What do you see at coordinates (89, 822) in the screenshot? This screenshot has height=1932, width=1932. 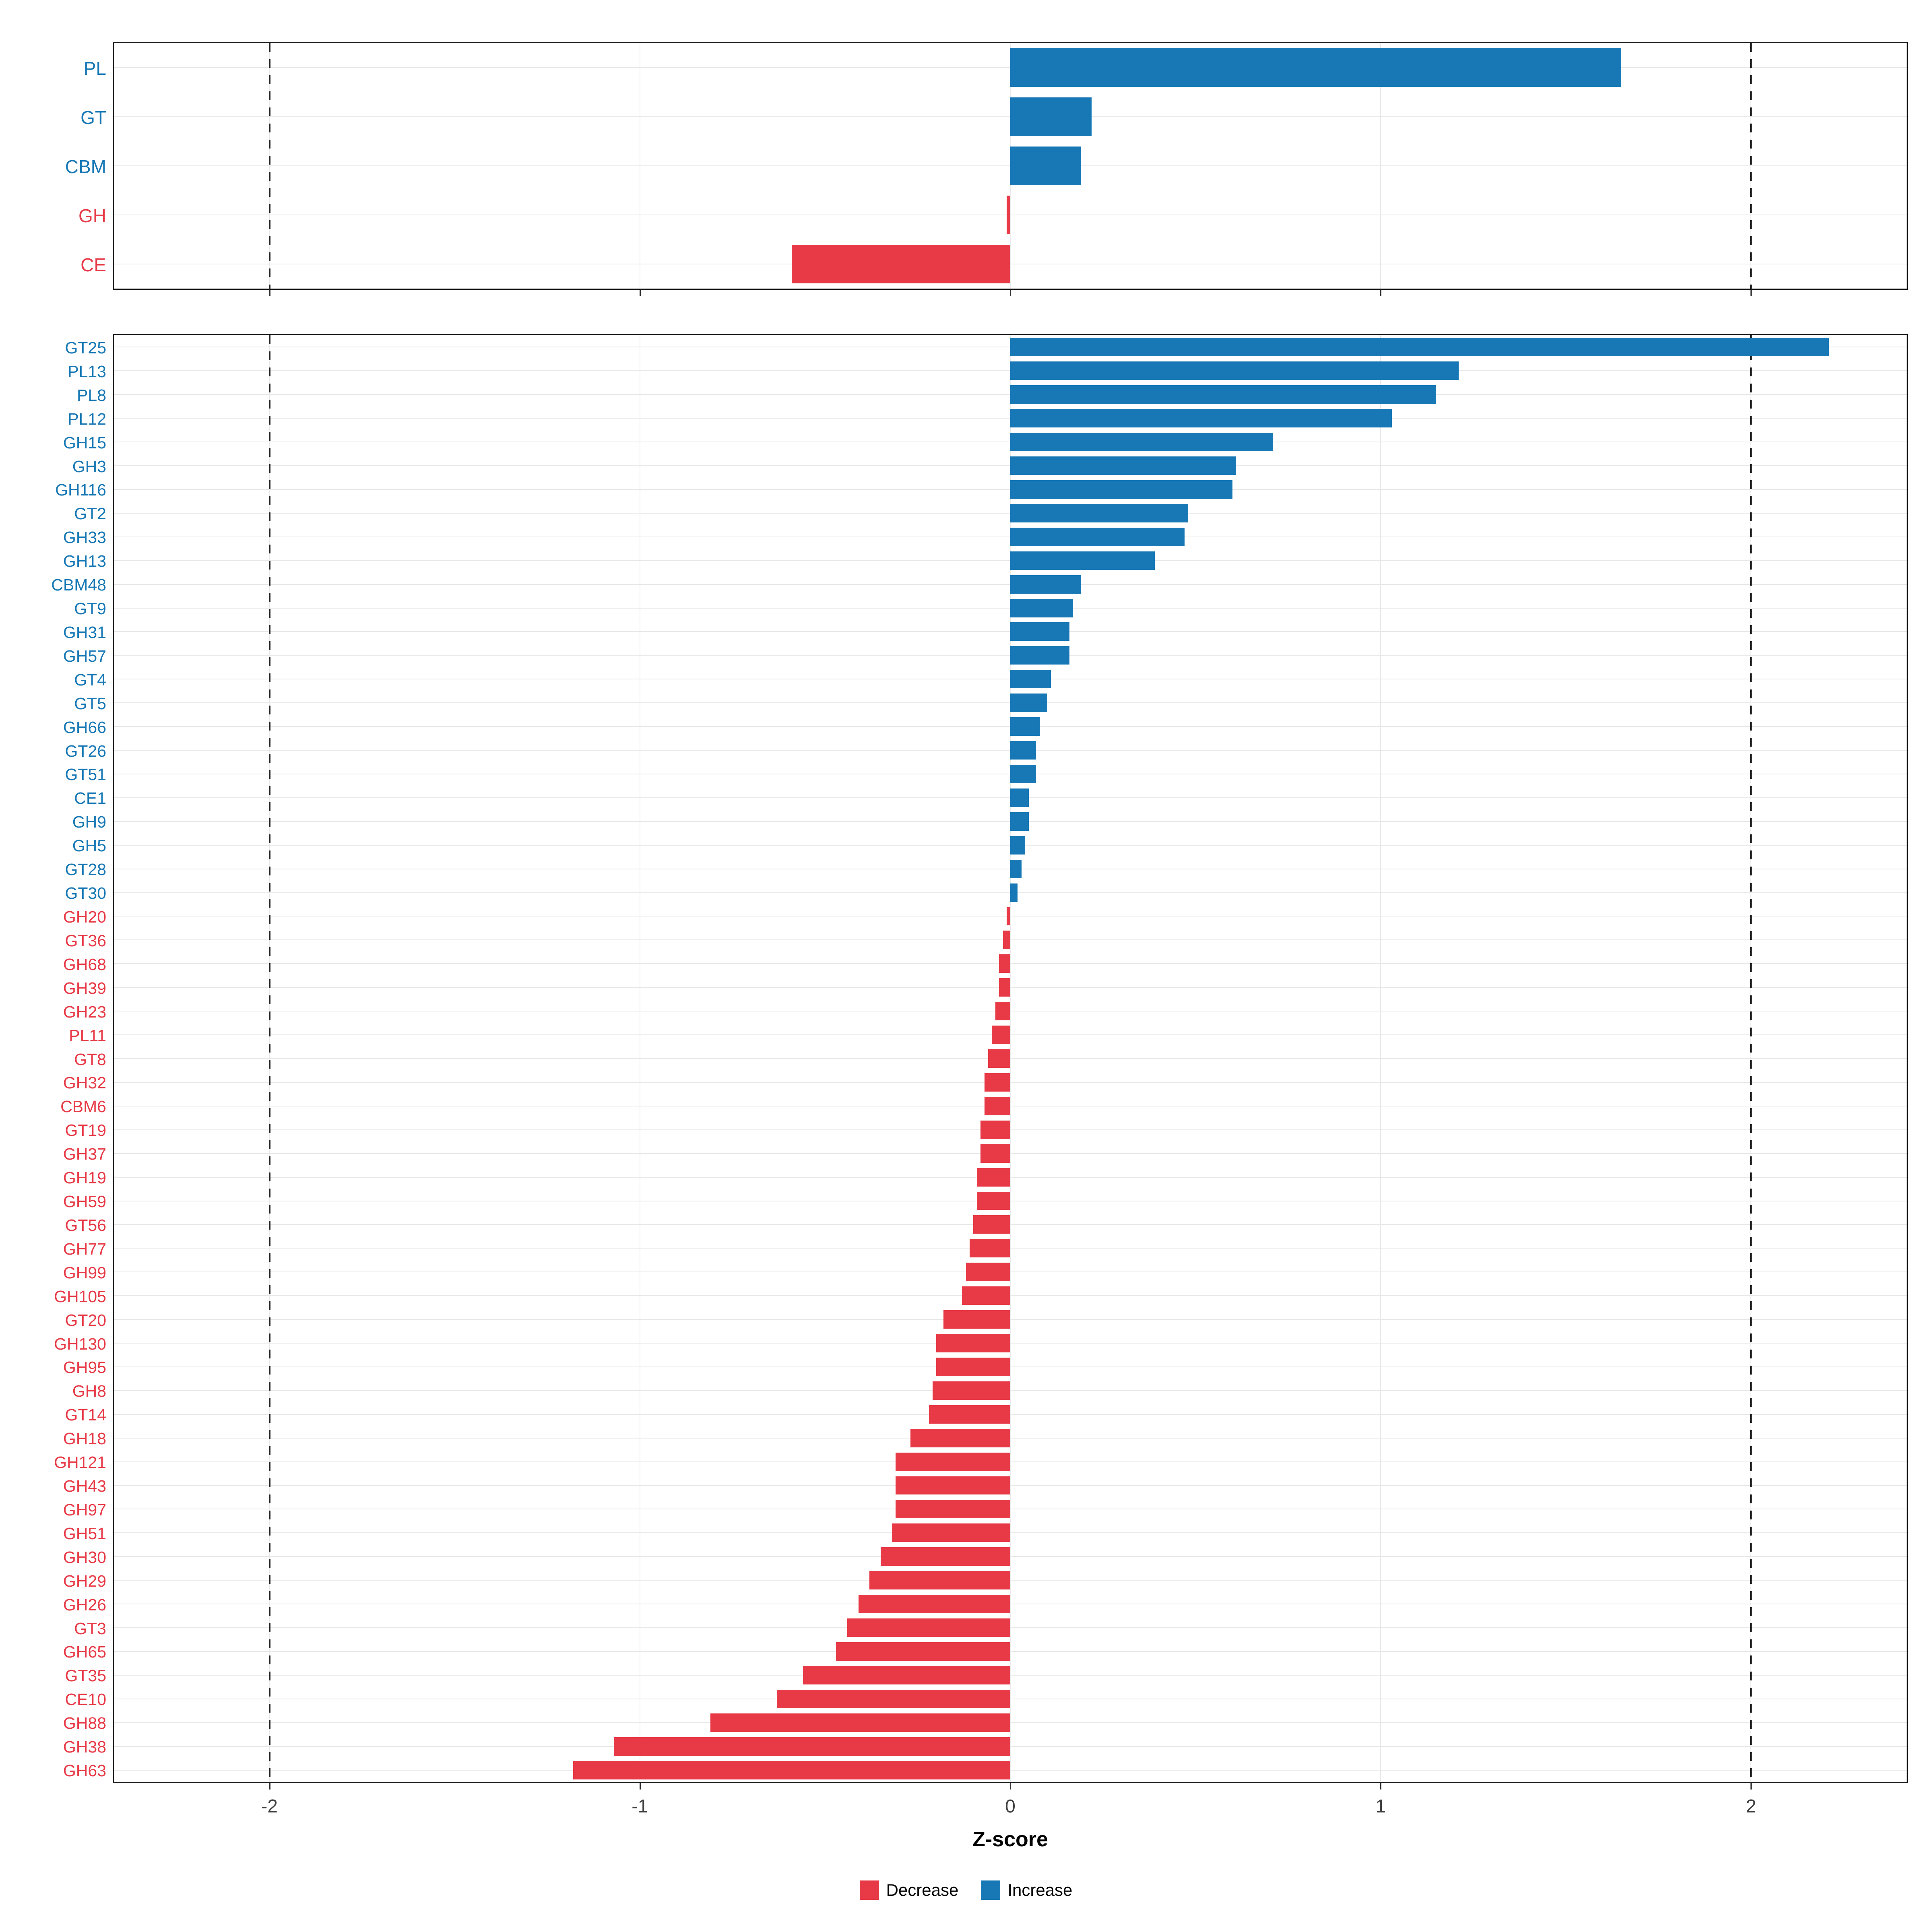 I see `category-label-GH9: GH9` at bounding box center [89, 822].